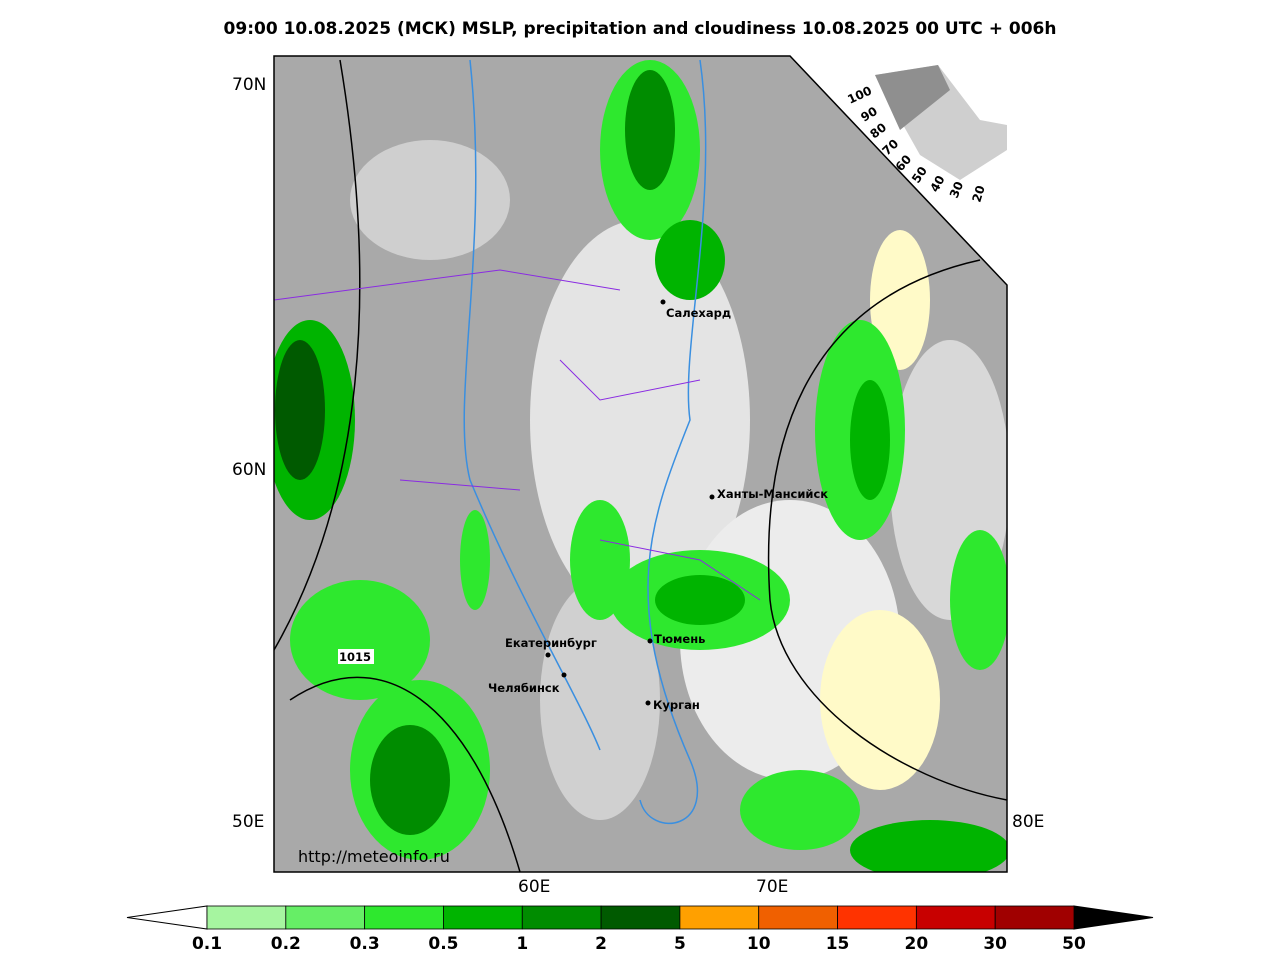 The width and height of the screenshot is (1281, 967). What do you see at coordinates (676, 705) in the screenshot?
I see `city-label: Курган` at bounding box center [676, 705].